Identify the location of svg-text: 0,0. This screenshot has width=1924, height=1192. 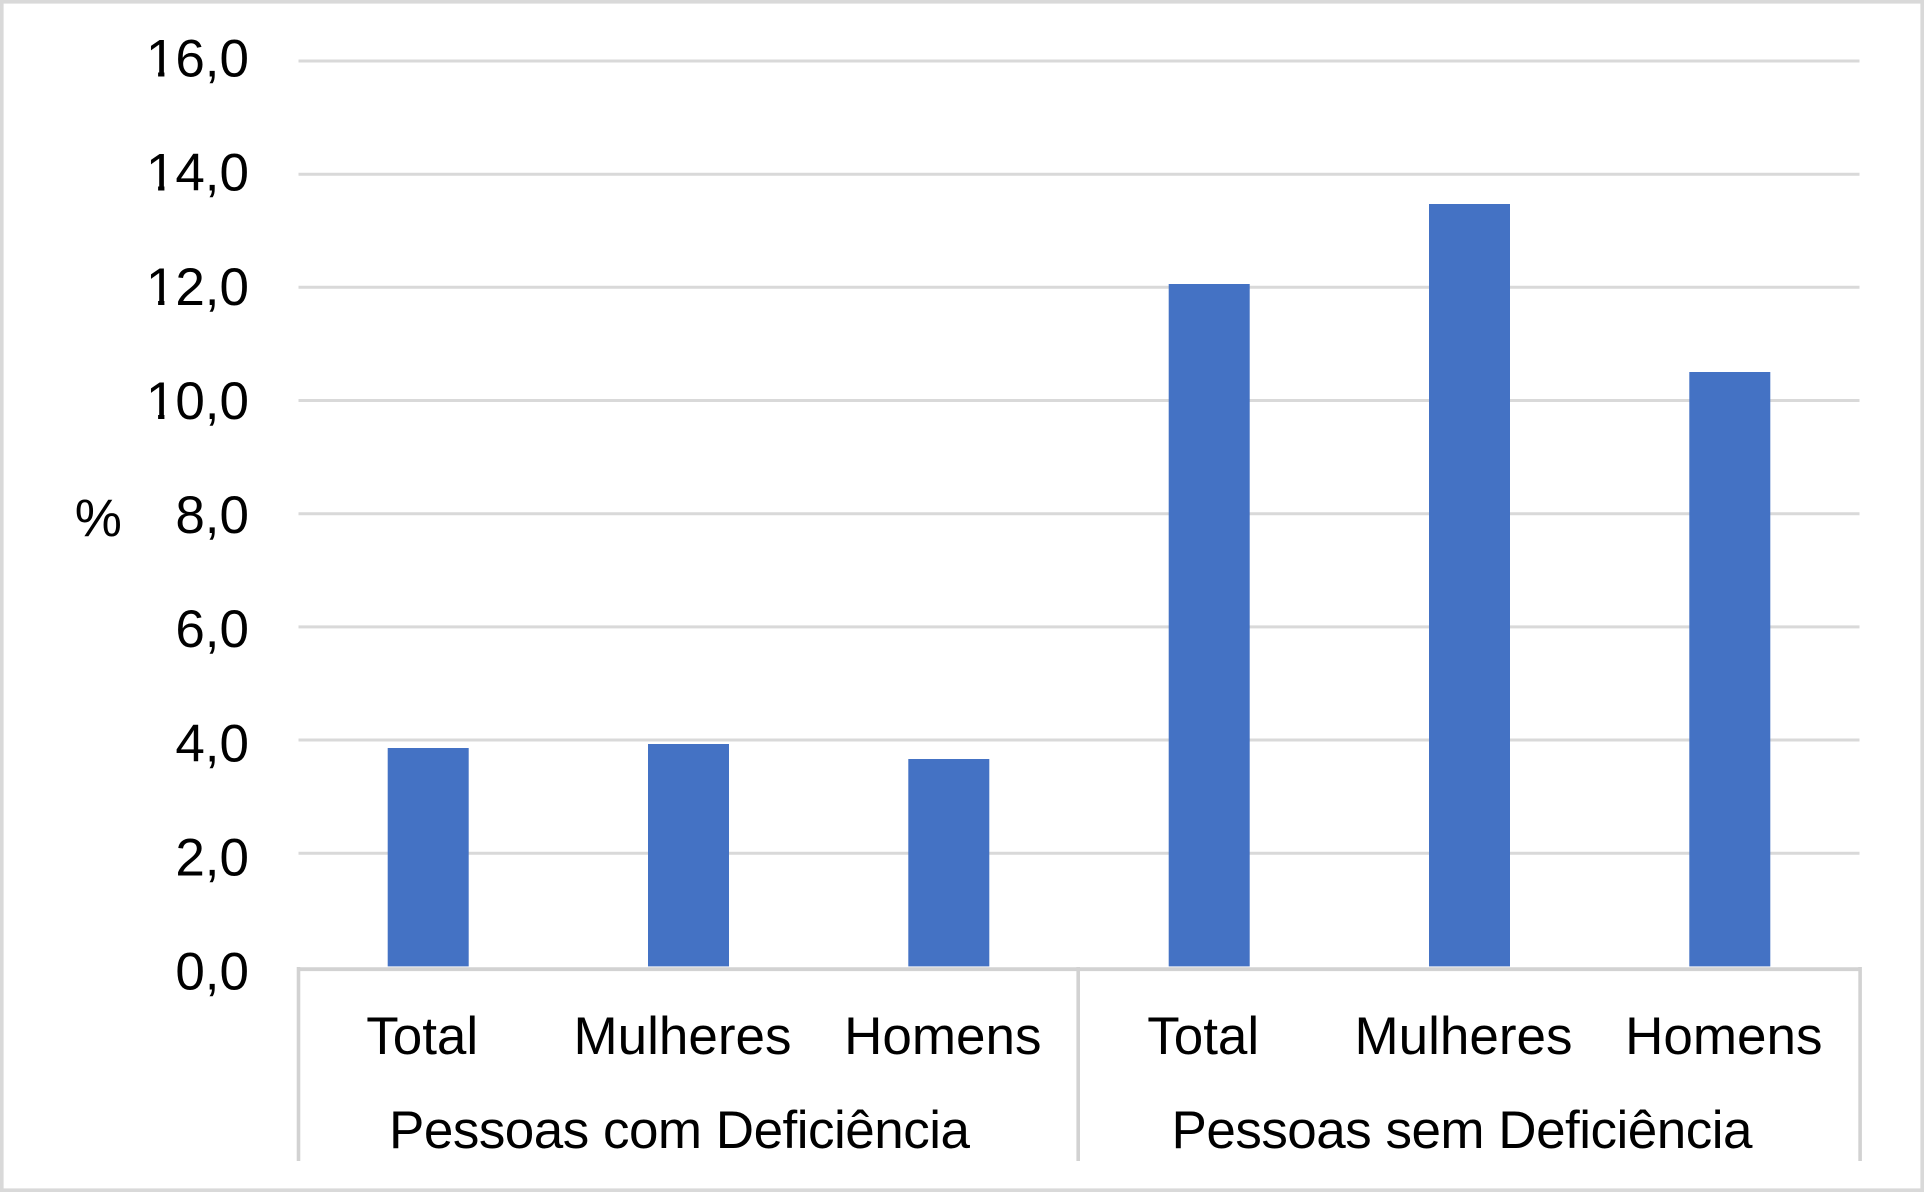
(212, 972).